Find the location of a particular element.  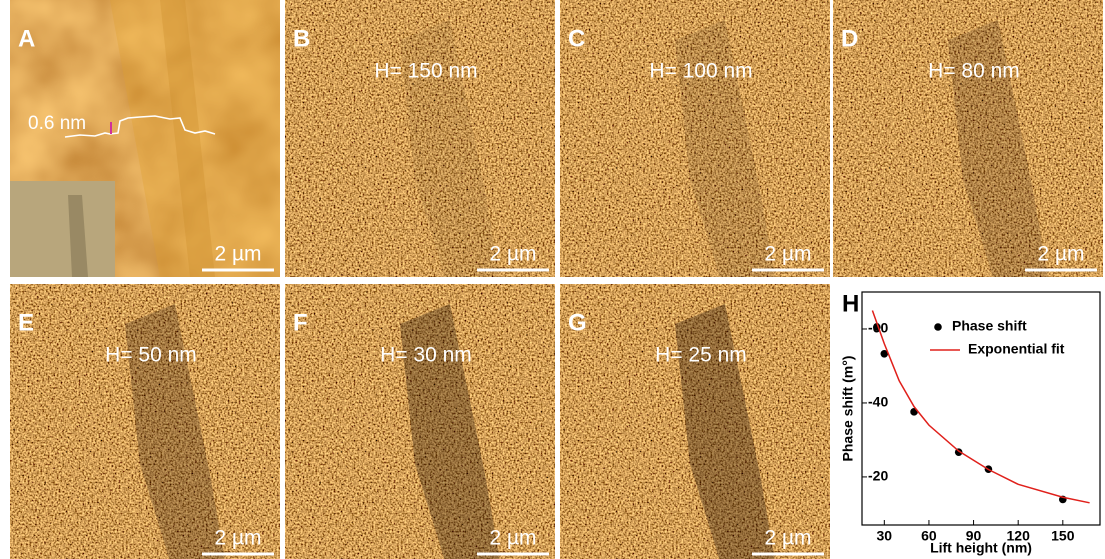

fit-line is located at coordinates (980, 407).